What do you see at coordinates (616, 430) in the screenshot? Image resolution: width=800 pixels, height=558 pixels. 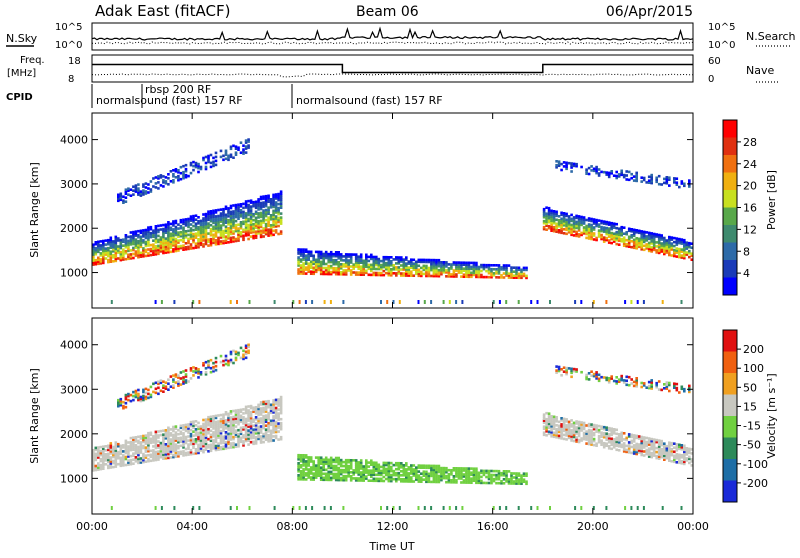 I see `velocity-cell-2098` at bounding box center [616, 430].